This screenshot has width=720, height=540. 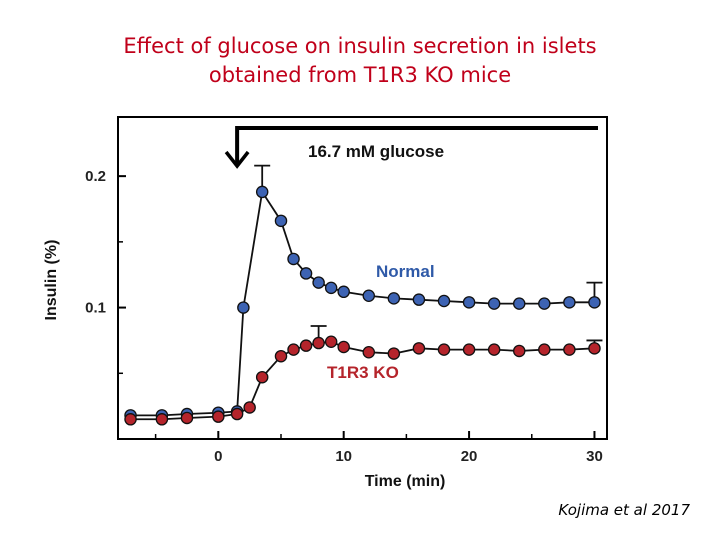 What do you see at coordinates (237, 159) in the screenshot?
I see `glucose-arrow-head` at bounding box center [237, 159].